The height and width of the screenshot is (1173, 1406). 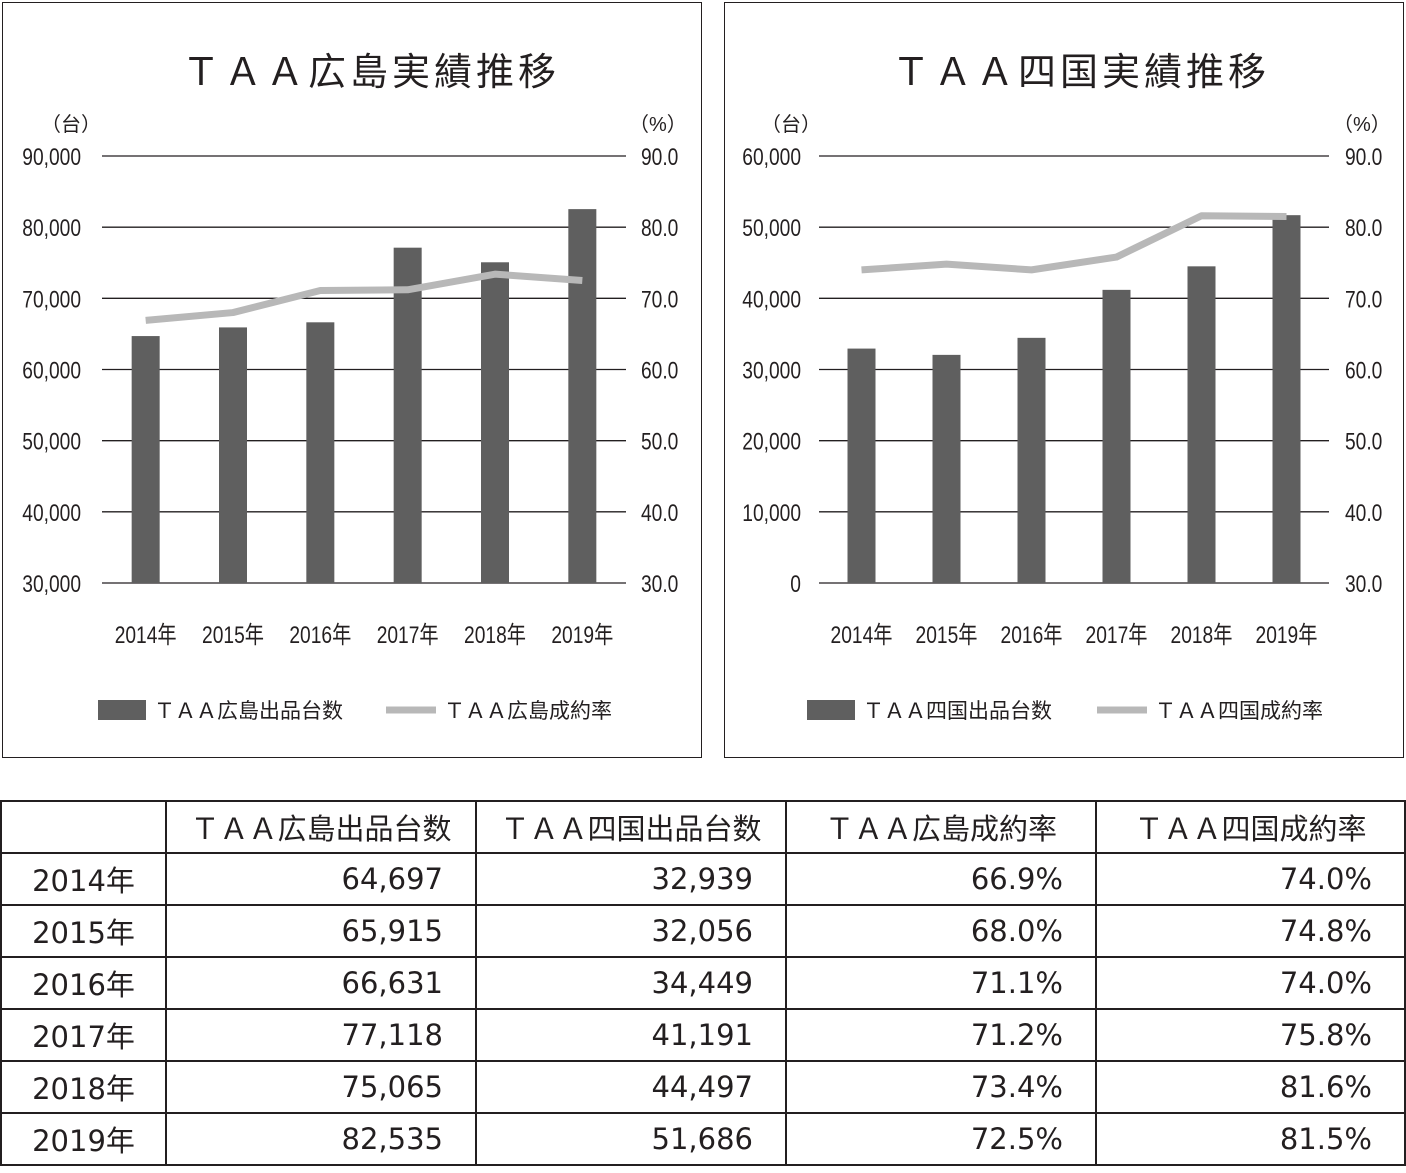 I want to click on x-tick-label: 2019年, so click(x=582, y=635).